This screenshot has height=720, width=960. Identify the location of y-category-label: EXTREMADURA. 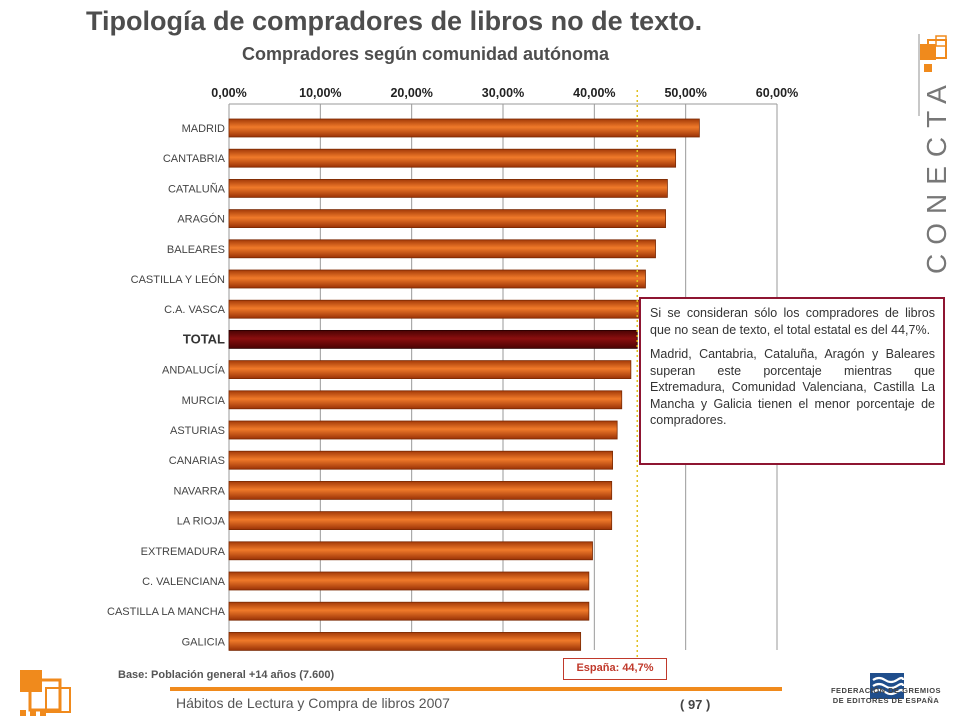
(183, 552).